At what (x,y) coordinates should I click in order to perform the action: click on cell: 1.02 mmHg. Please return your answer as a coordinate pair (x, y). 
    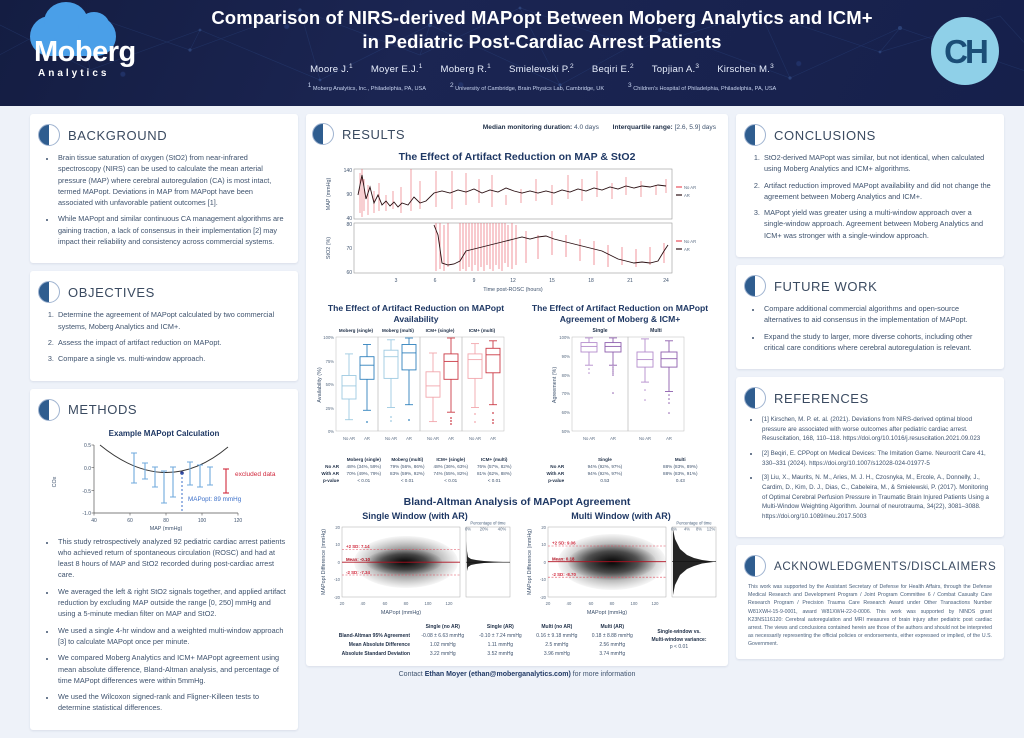
    Looking at the image, I should click on (442, 644).